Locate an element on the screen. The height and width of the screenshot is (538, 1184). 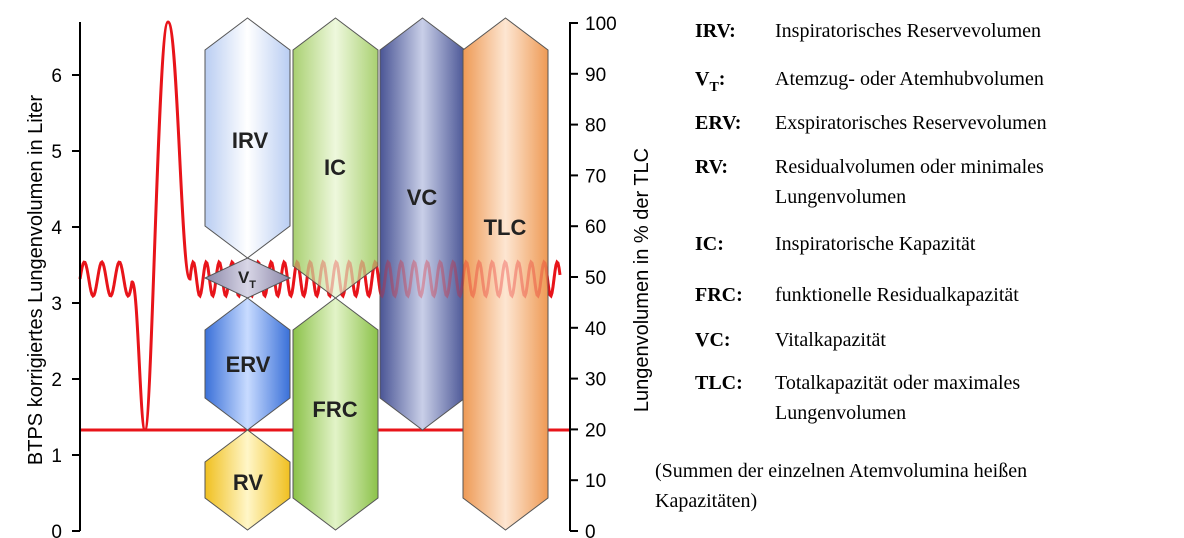
legend-term: TLC: is located at coordinates (719, 383).